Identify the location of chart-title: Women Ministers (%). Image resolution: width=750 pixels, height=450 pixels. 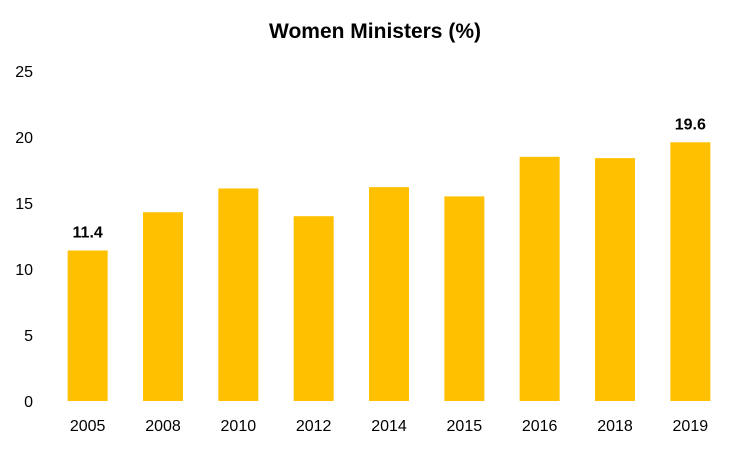
(375, 31).